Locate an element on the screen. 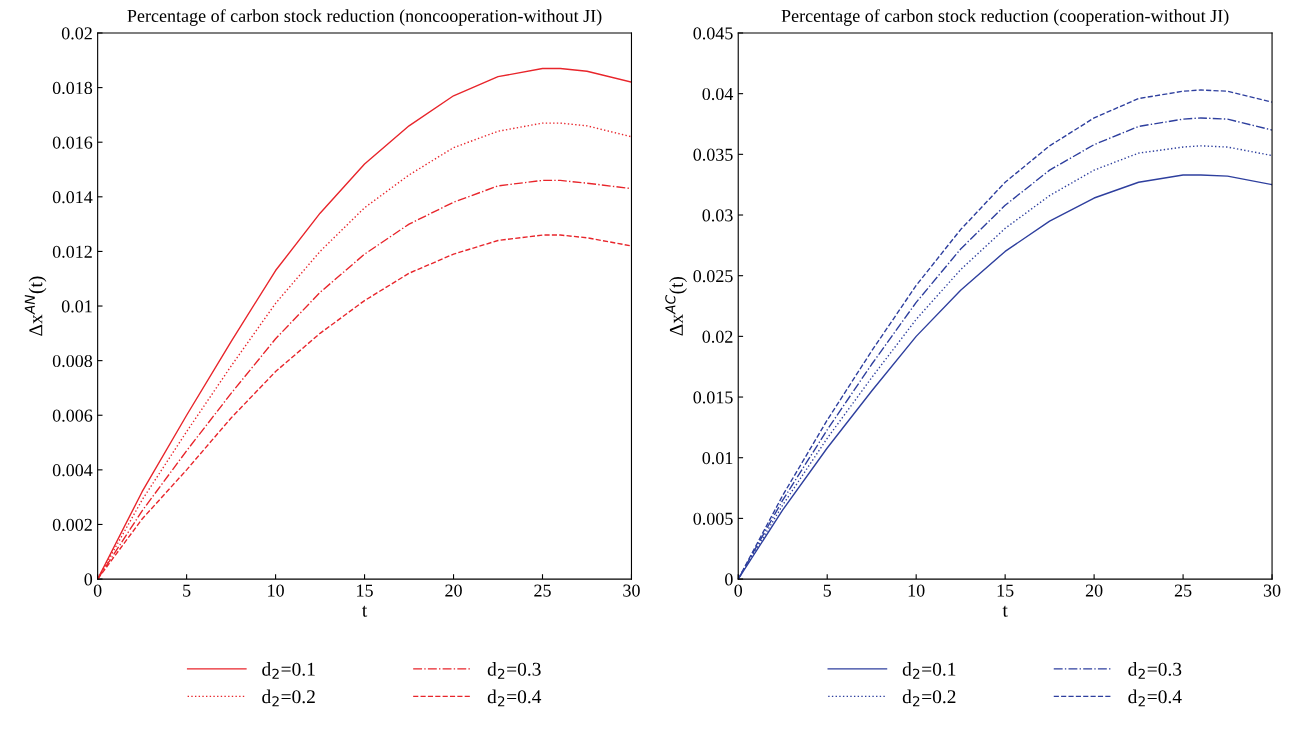  y-tick-label: 0.014 is located at coordinates (72, 197).